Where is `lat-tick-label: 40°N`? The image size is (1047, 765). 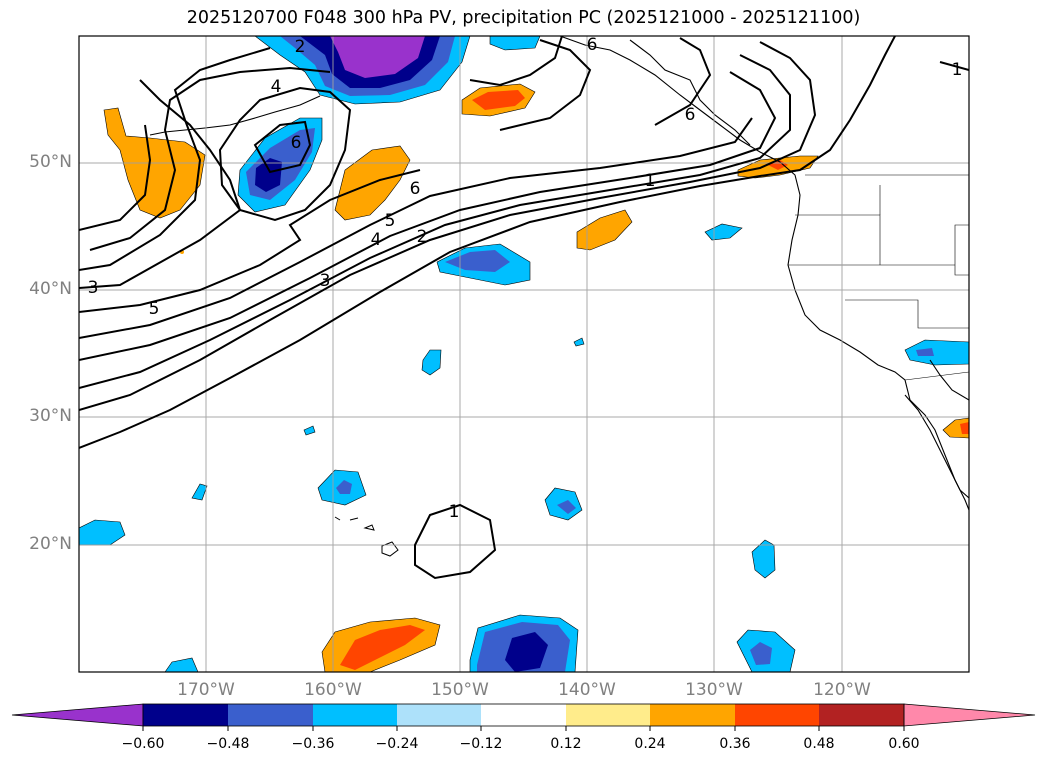
lat-tick-label: 40°N is located at coordinates (50, 289).